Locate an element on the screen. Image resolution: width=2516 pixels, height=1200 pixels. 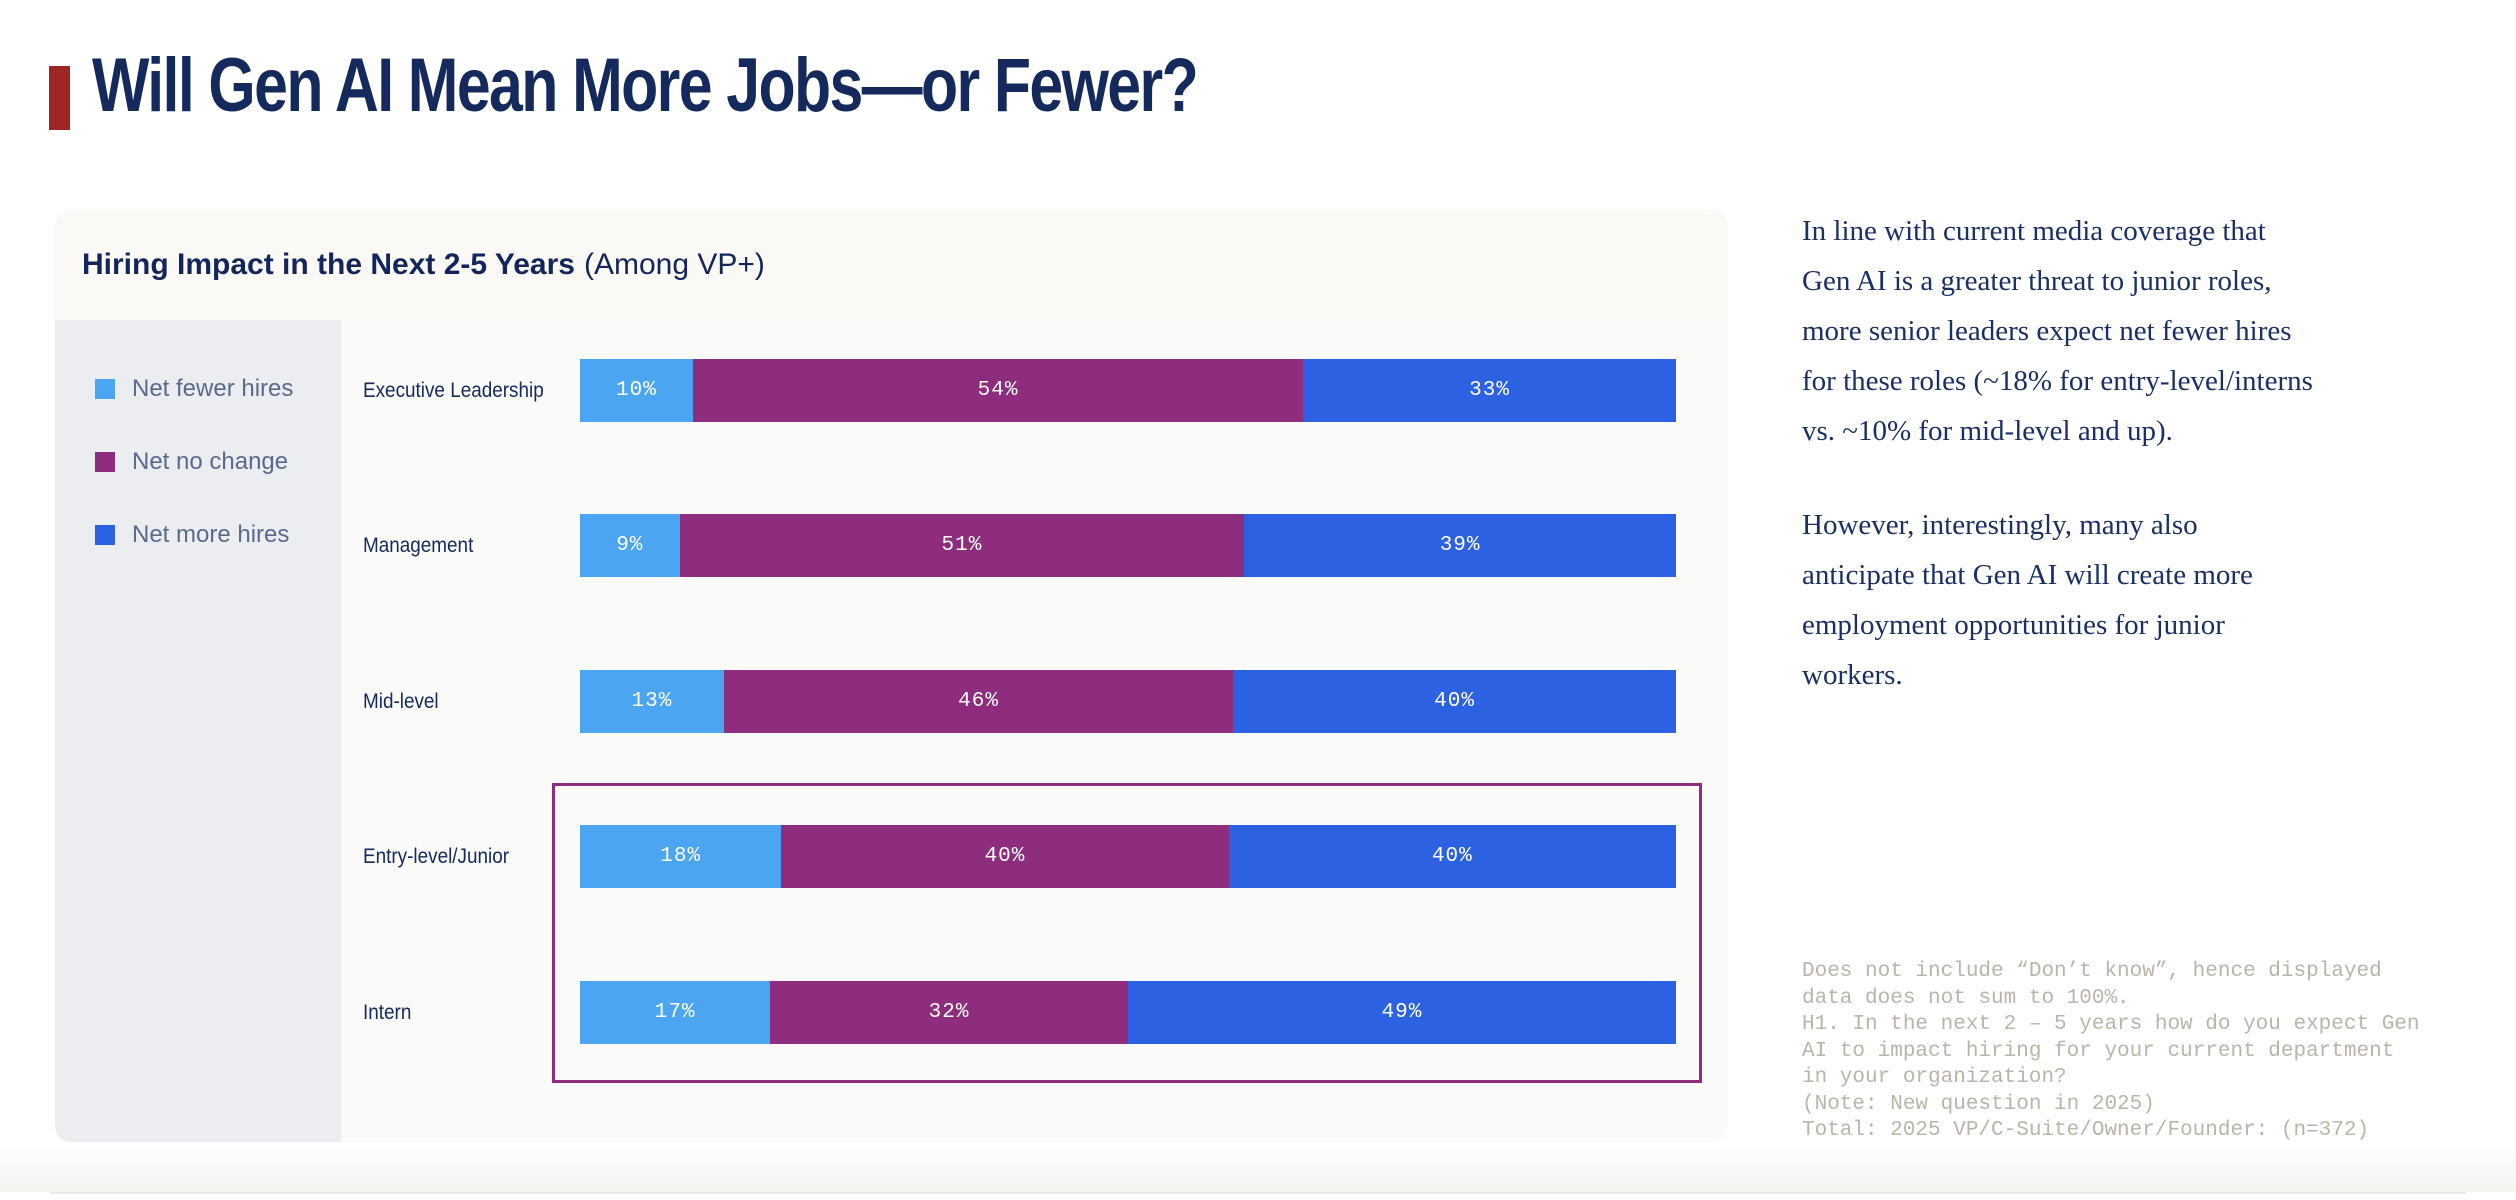
bar-segment-net-more-hires: 33% is located at coordinates (1489, 390).